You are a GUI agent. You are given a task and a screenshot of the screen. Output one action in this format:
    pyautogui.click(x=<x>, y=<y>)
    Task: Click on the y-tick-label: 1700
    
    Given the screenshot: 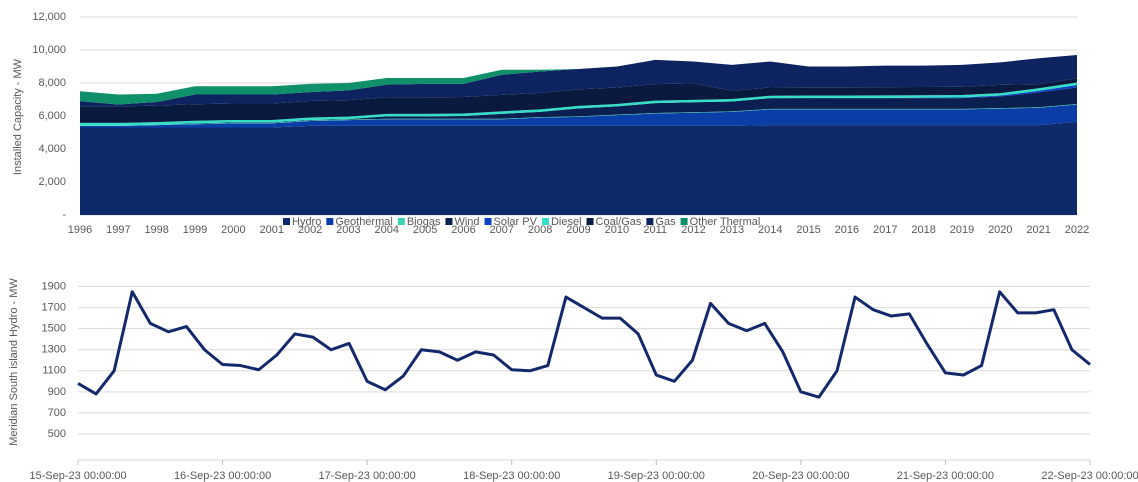 What is the action you would take?
    pyautogui.click(x=54, y=308)
    